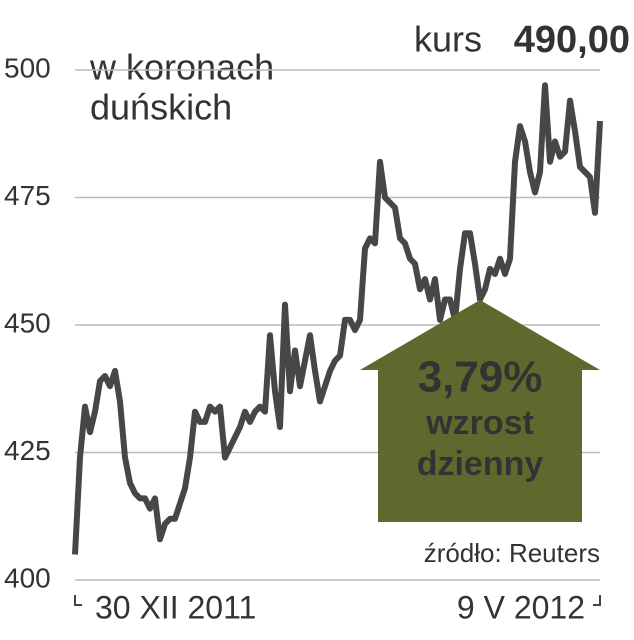  What do you see at coordinates (27, 577) in the screenshot?
I see `y-tick-label: 400` at bounding box center [27, 577].